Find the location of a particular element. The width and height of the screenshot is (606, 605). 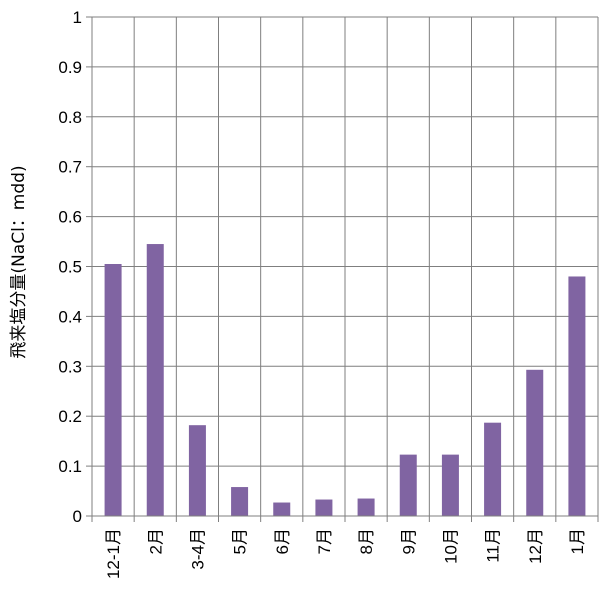

x-tick-label: 10月 is located at coordinates (450, 546).